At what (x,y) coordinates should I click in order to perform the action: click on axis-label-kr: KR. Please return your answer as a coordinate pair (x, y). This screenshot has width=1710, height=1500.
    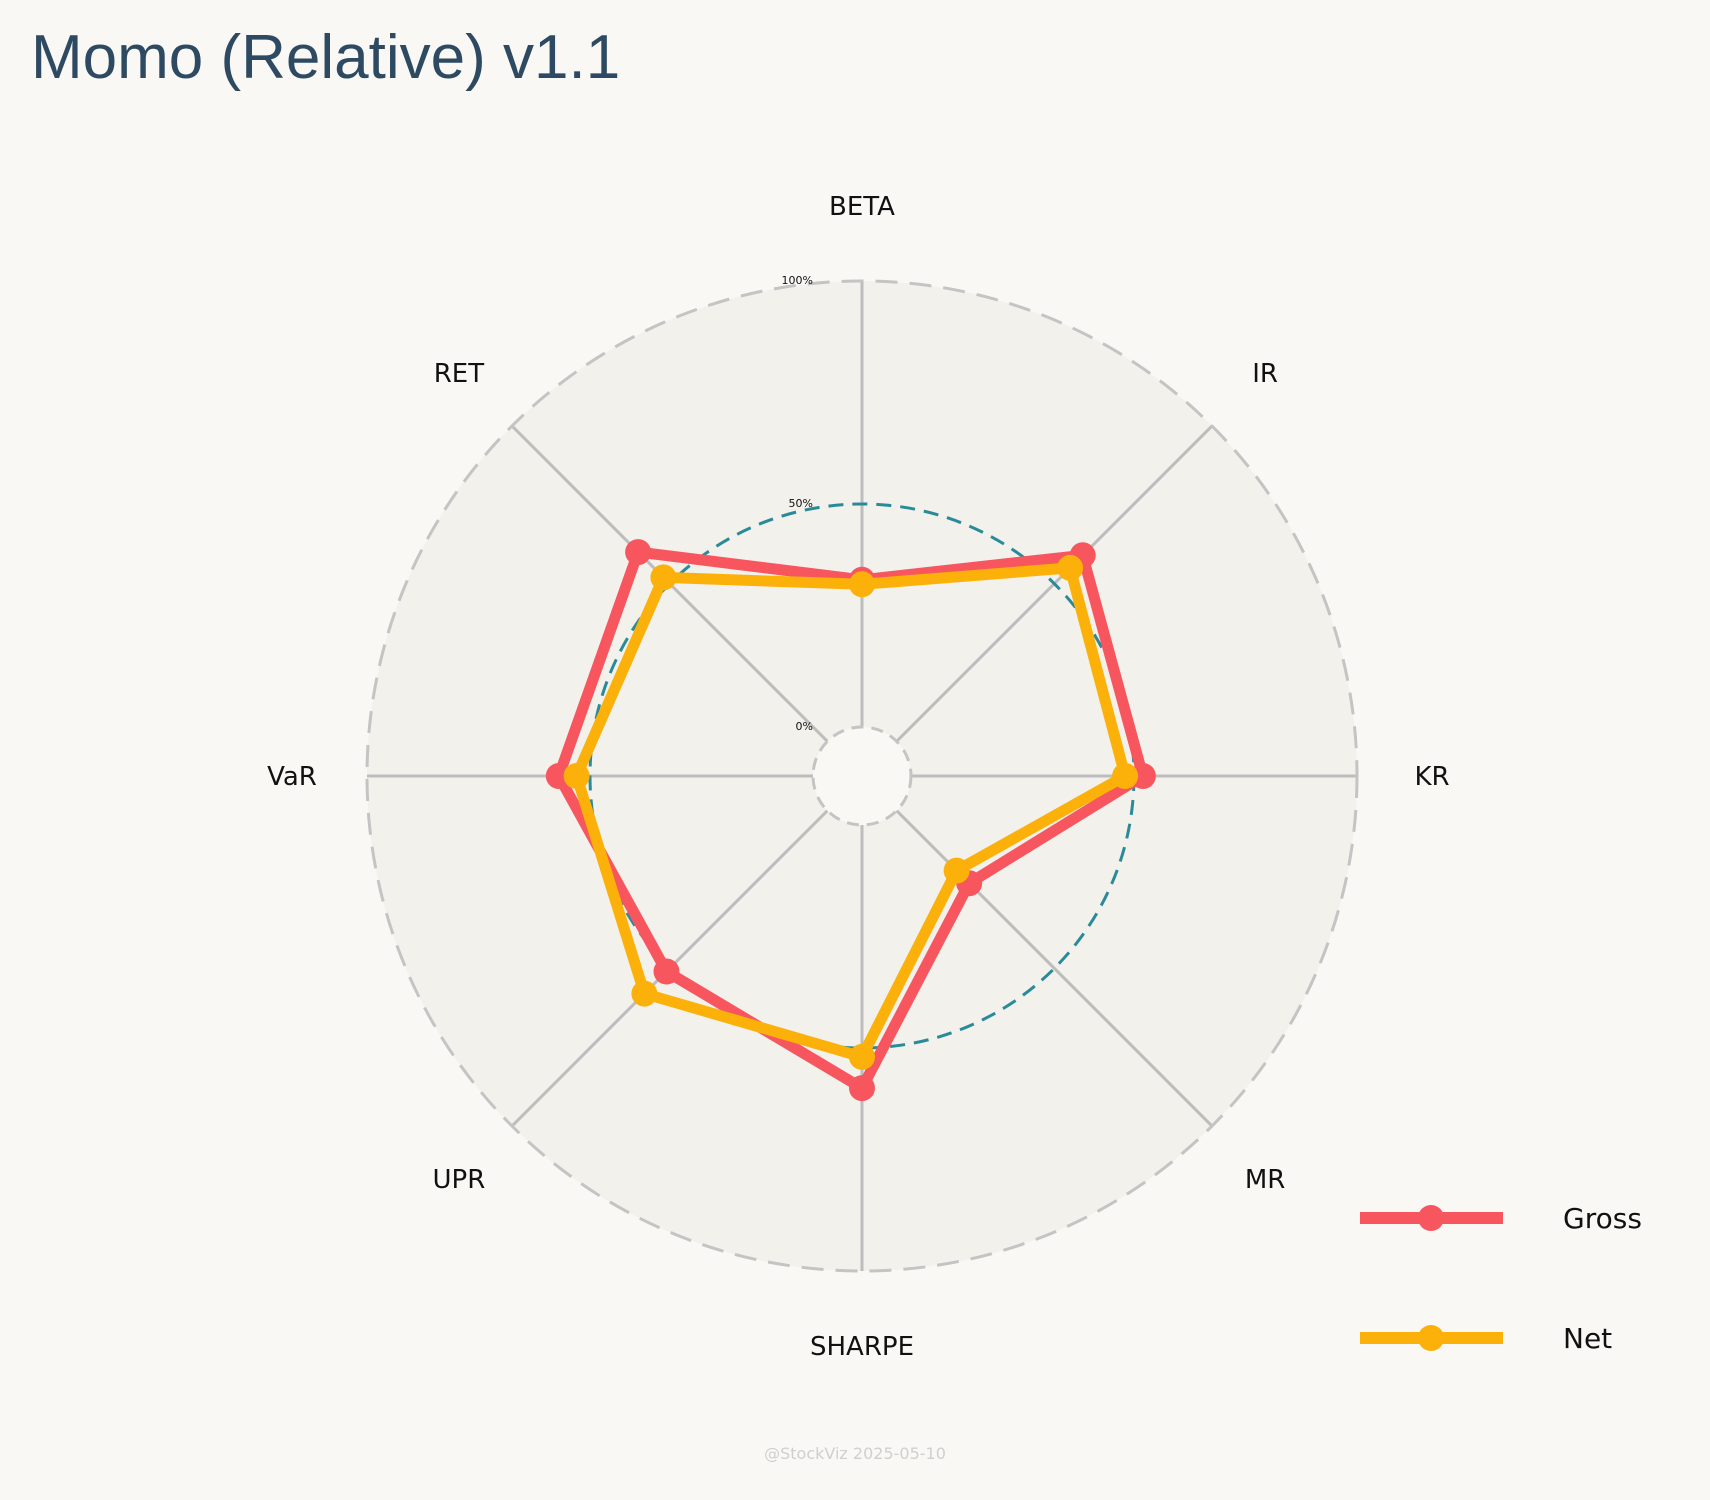
    Looking at the image, I should click on (1431, 777).